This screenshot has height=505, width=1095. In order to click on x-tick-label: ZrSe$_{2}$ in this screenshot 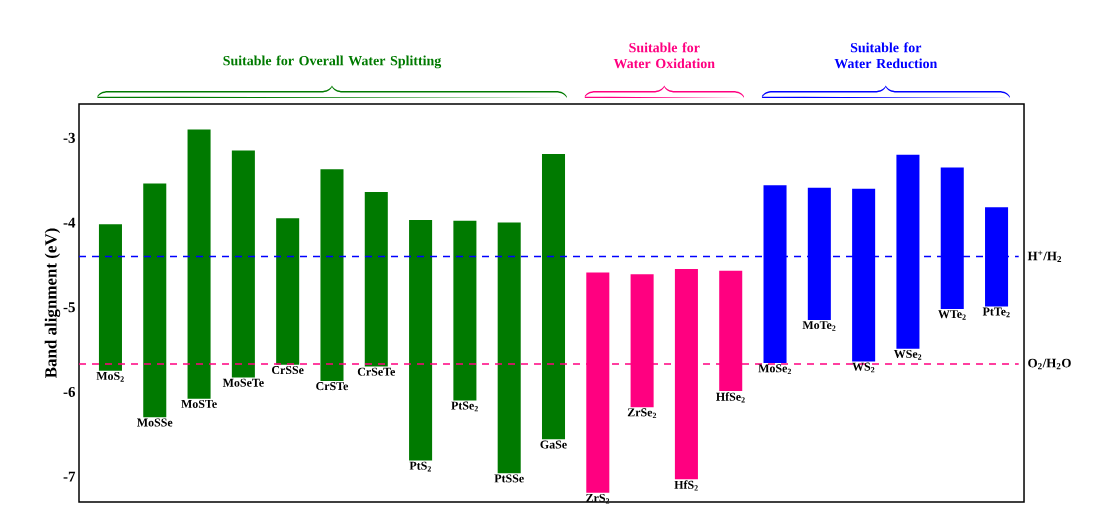, I will do `click(642, 413)`.